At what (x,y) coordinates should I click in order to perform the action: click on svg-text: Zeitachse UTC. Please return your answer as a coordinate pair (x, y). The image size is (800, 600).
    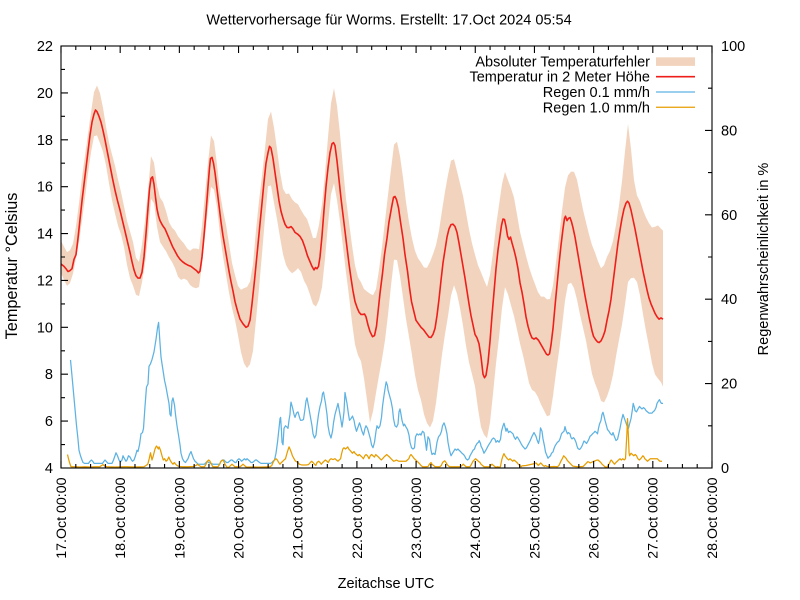
    Looking at the image, I should click on (386, 584).